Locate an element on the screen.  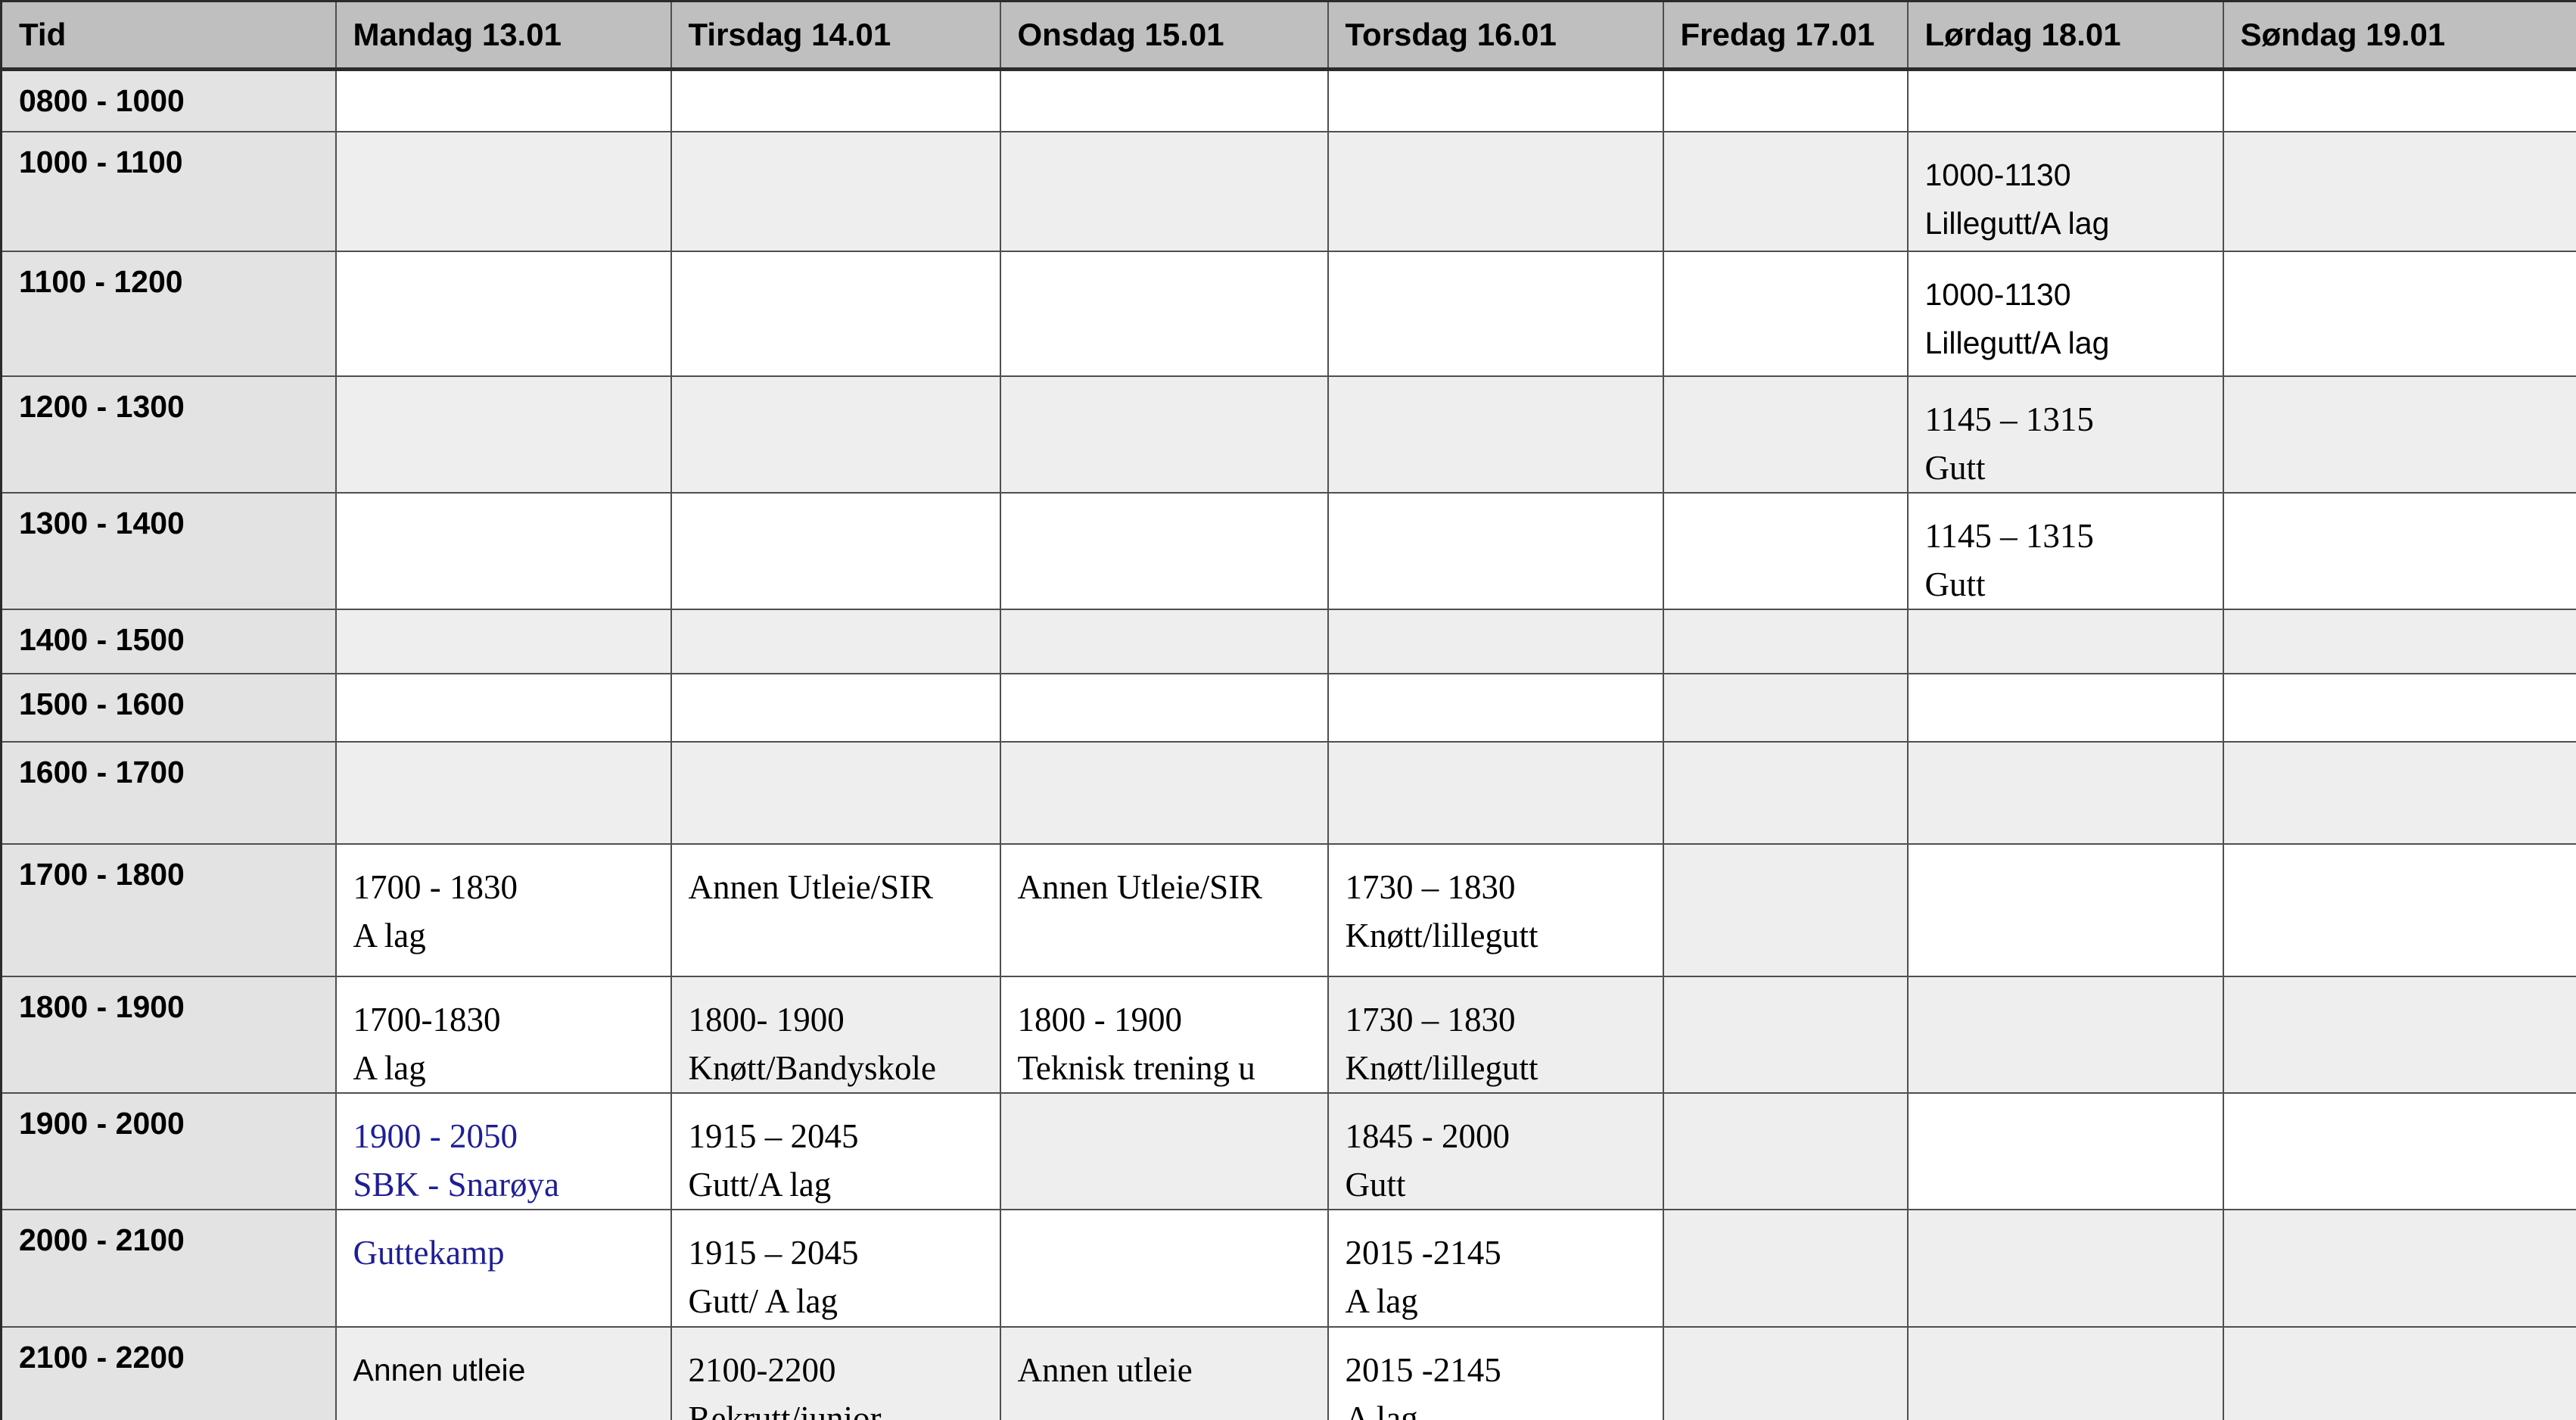
schedule-cell-onsdag: Annen Utleie/SIR is located at coordinates (1164, 909).